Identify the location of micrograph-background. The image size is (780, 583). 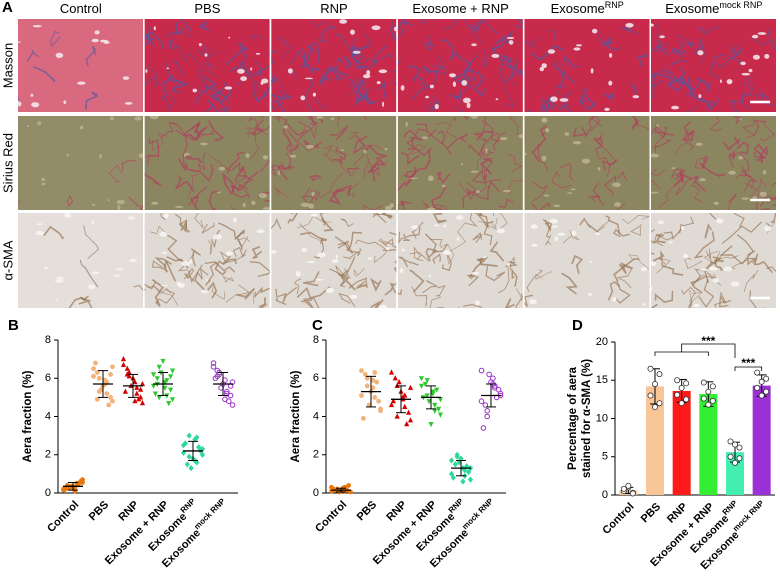
(714, 163).